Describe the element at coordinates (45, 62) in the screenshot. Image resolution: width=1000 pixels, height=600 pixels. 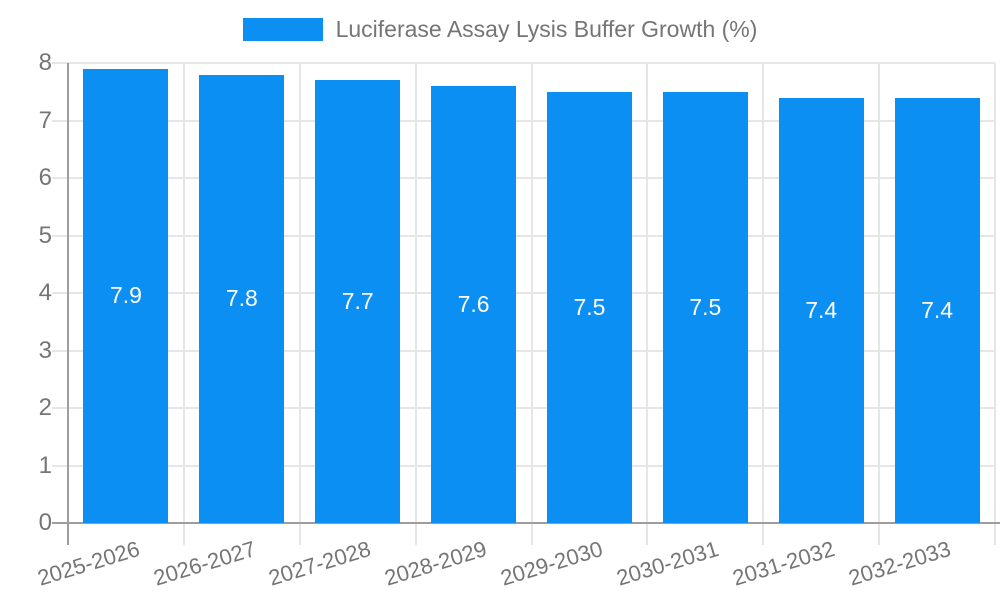
I see `y-tick-label: 8` at that location.